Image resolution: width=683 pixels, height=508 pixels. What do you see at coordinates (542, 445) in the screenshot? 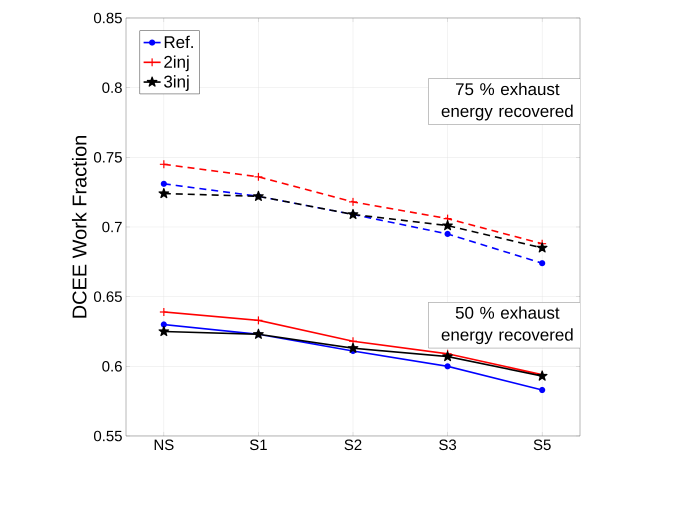
I see `x-tick-label: S5` at bounding box center [542, 445].